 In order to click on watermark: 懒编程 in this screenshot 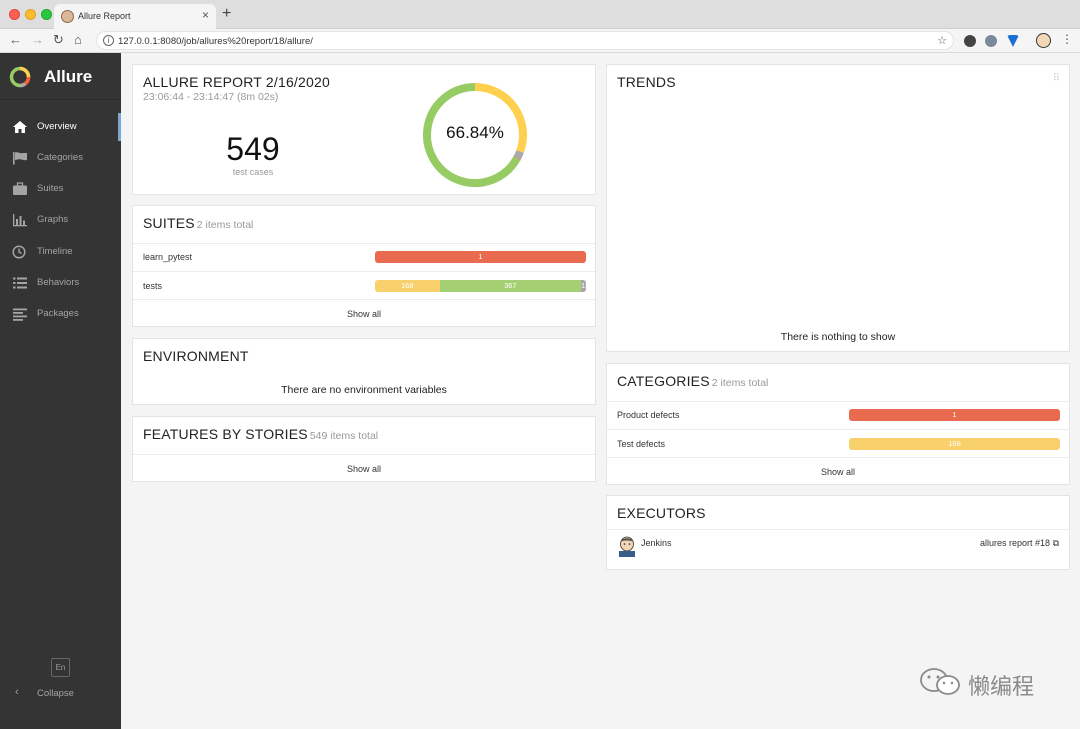, I will do `click(983, 682)`.